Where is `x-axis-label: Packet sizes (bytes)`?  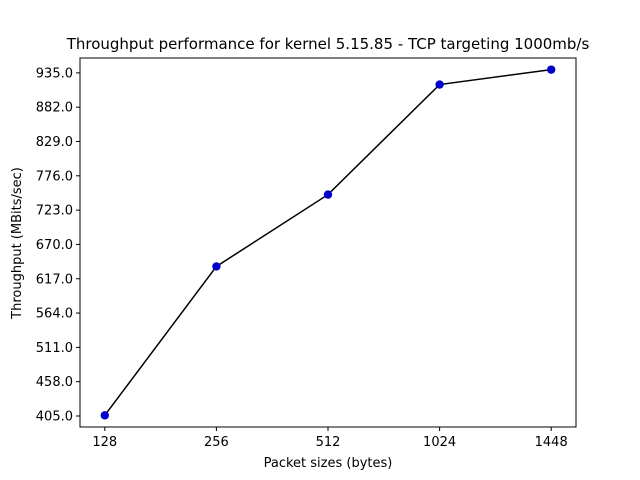
x-axis-label: Packet sizes (bytes) is located at coordinates (328, 463).